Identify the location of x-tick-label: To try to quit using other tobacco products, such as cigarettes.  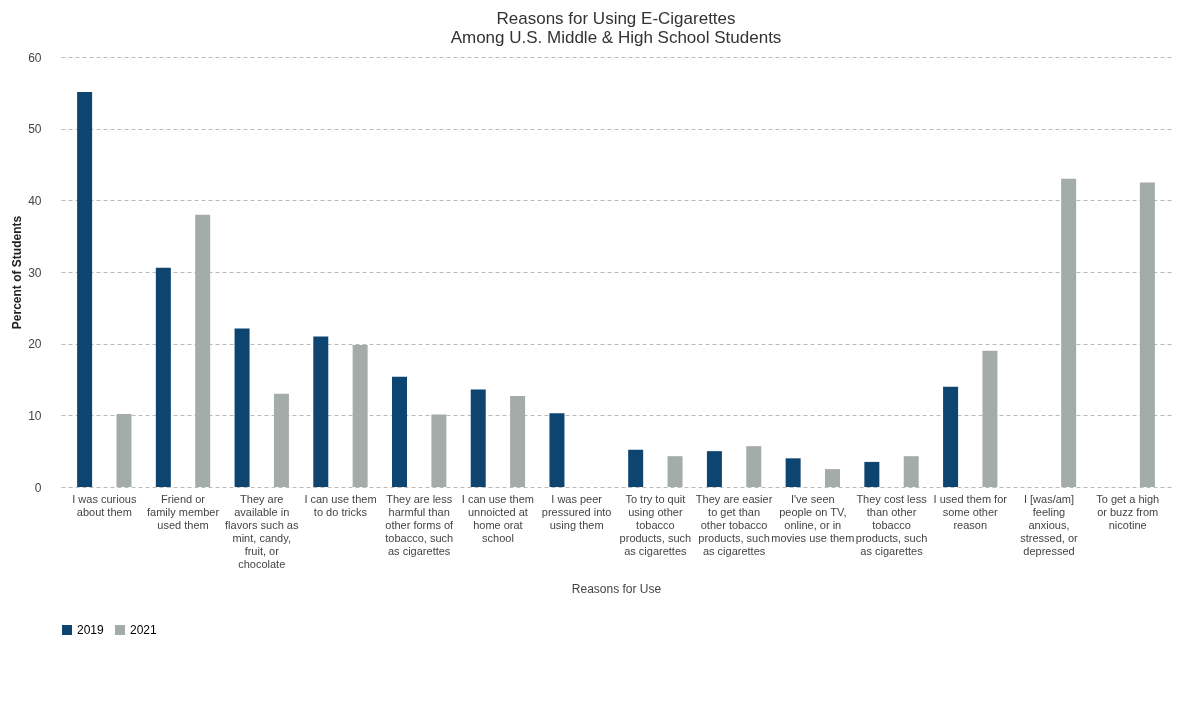
(655, 524).